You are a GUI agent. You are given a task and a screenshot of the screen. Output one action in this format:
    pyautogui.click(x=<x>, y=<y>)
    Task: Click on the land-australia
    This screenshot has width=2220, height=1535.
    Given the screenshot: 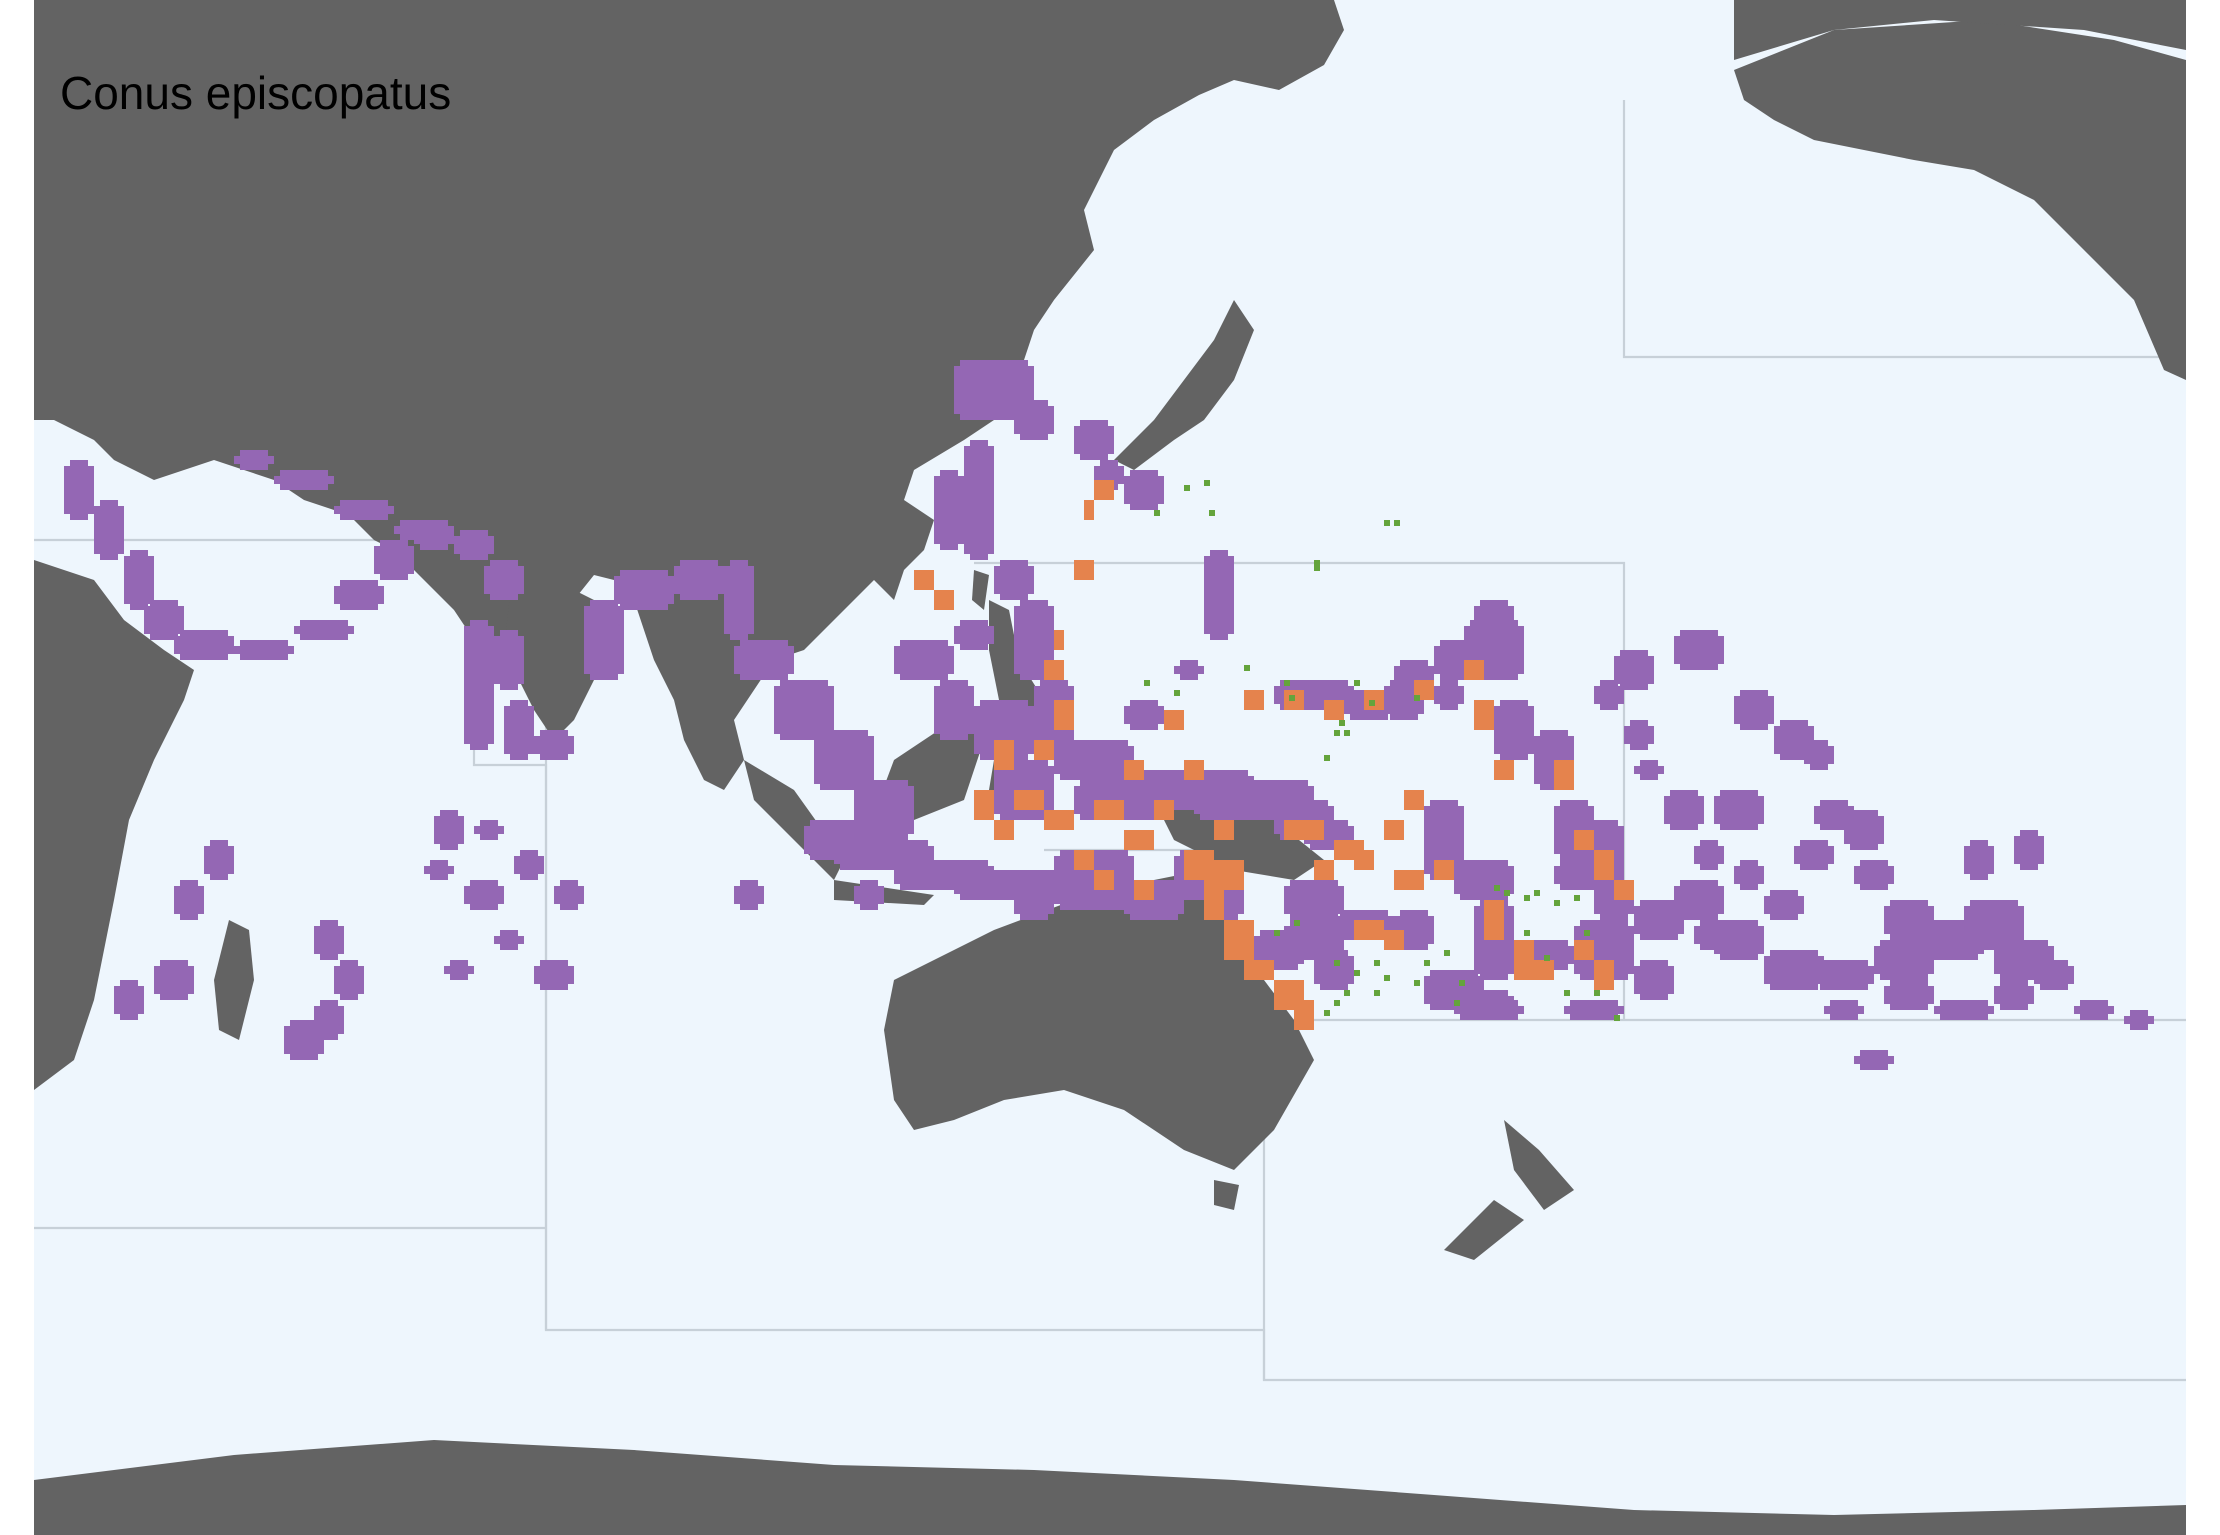 What is the action you would take?
    pyautogui.click(x=1099, y=1020)
    